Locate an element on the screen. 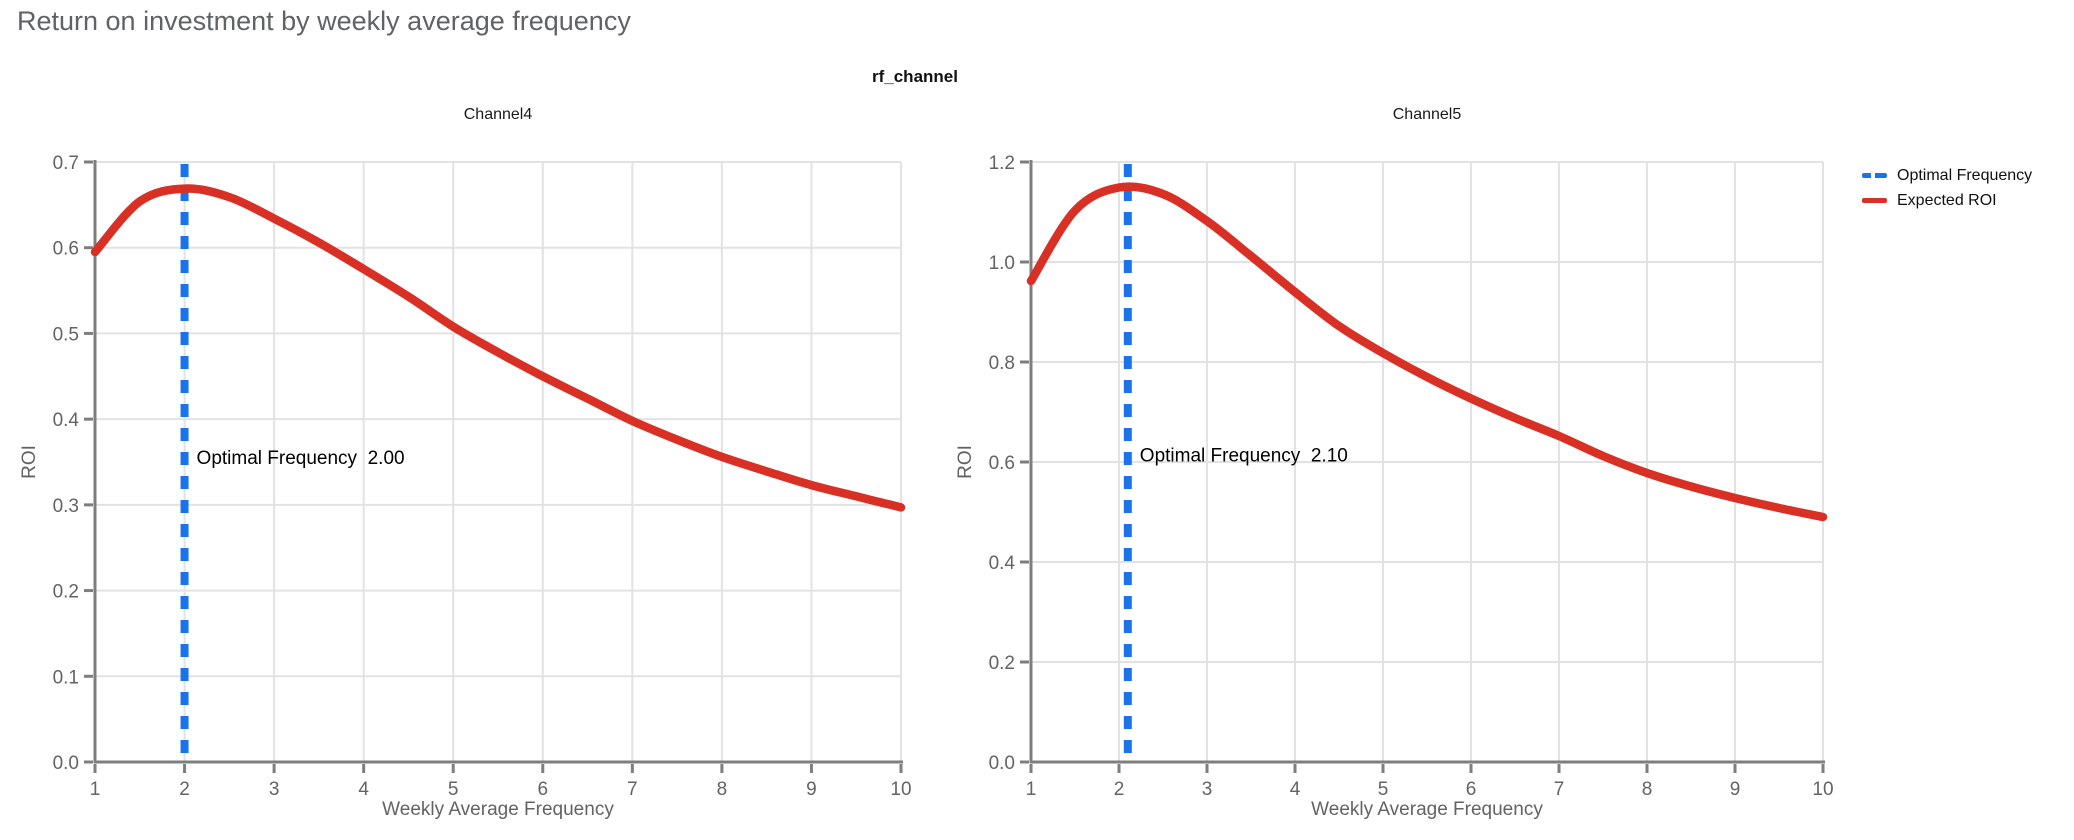  figure-title: rf_channel is located at coordinates (915, 76).